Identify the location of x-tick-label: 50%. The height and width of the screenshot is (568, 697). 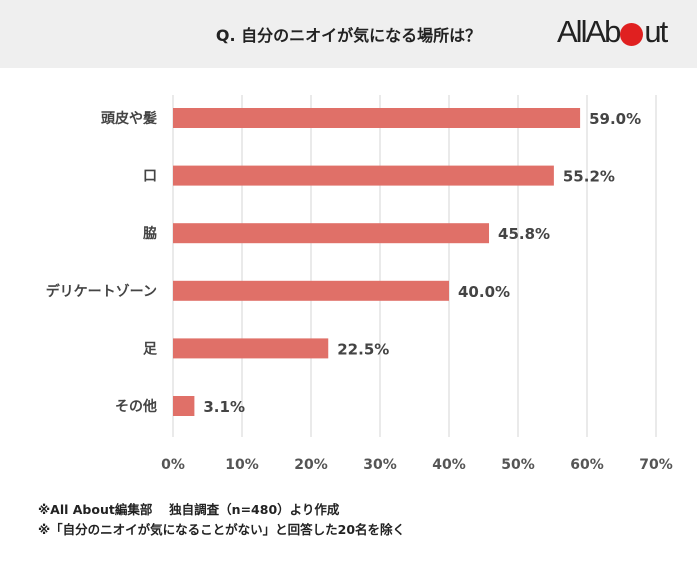
(518, 465).